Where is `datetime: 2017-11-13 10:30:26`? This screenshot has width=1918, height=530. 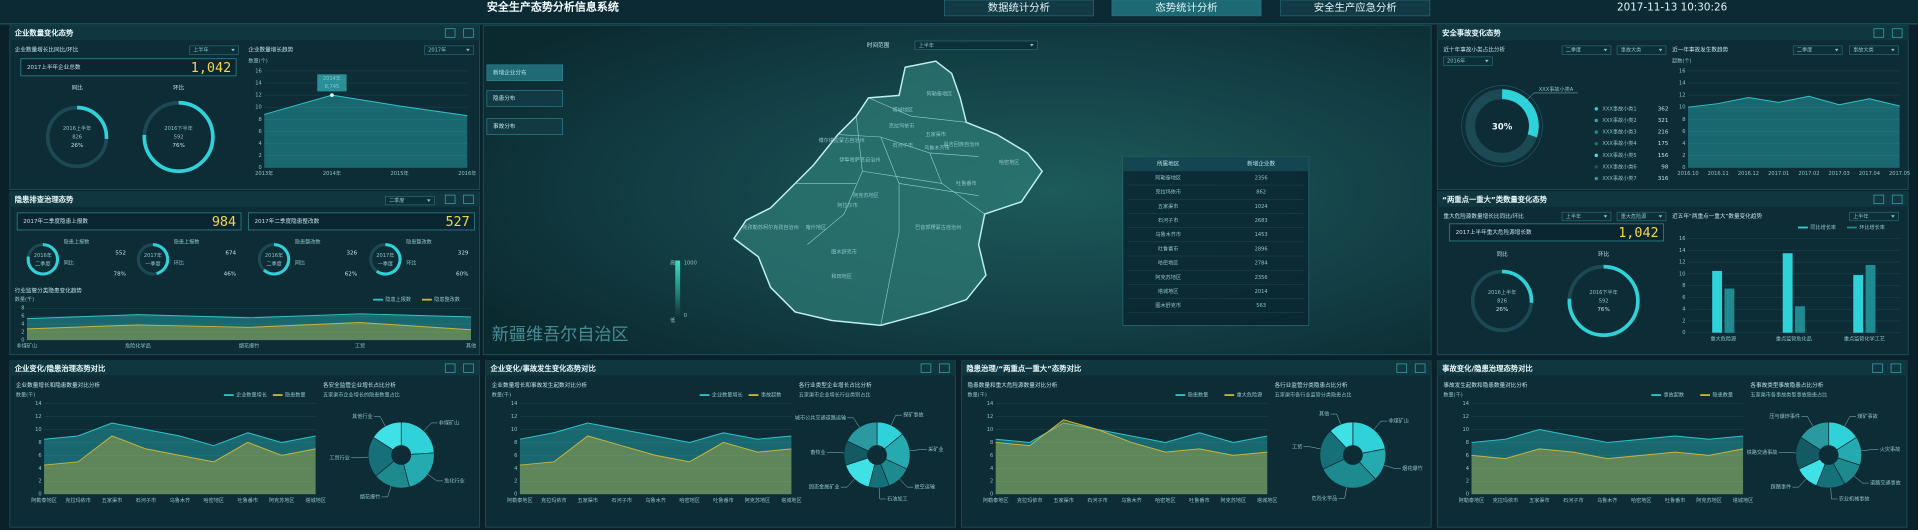 datetime: 2017-11-13 10:30:26 is located at coordinates (1672, 7).